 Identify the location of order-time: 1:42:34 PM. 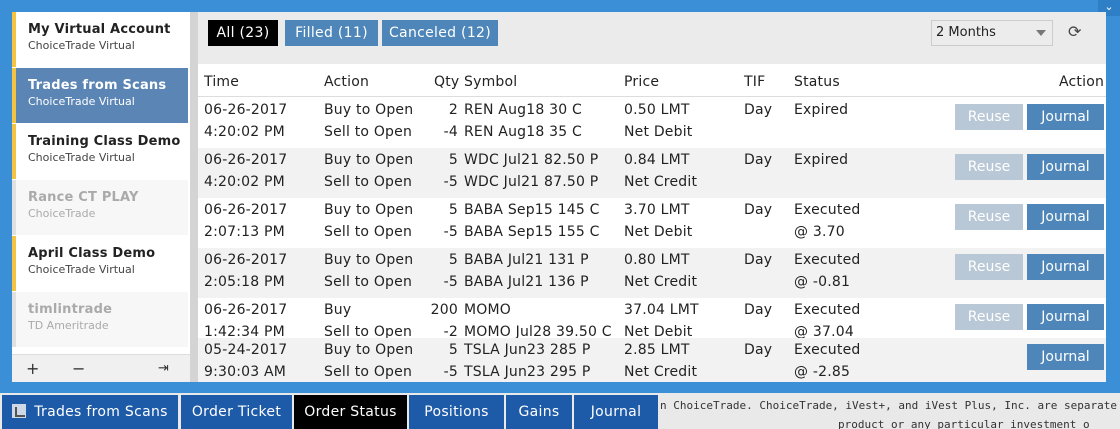
(244, 332).